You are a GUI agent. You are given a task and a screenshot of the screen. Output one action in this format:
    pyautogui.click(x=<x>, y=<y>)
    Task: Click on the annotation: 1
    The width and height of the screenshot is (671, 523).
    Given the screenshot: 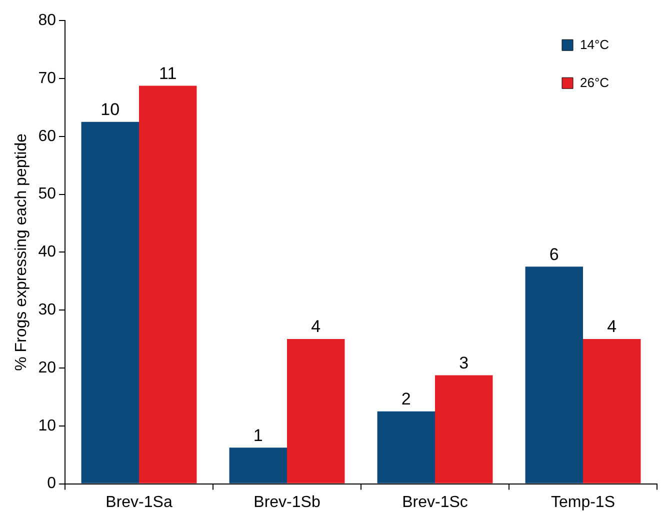 What is the action you would take?
    pyautogui.click(x=258, y=435)
    